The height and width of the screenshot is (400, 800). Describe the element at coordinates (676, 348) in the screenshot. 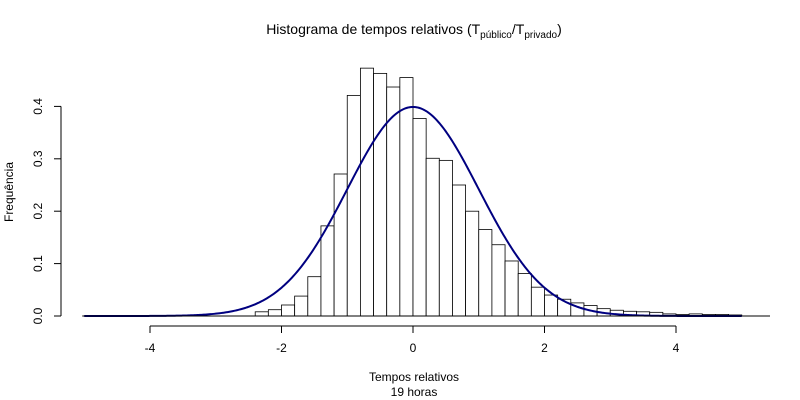

I see `x-tick-label: 4` at that location.